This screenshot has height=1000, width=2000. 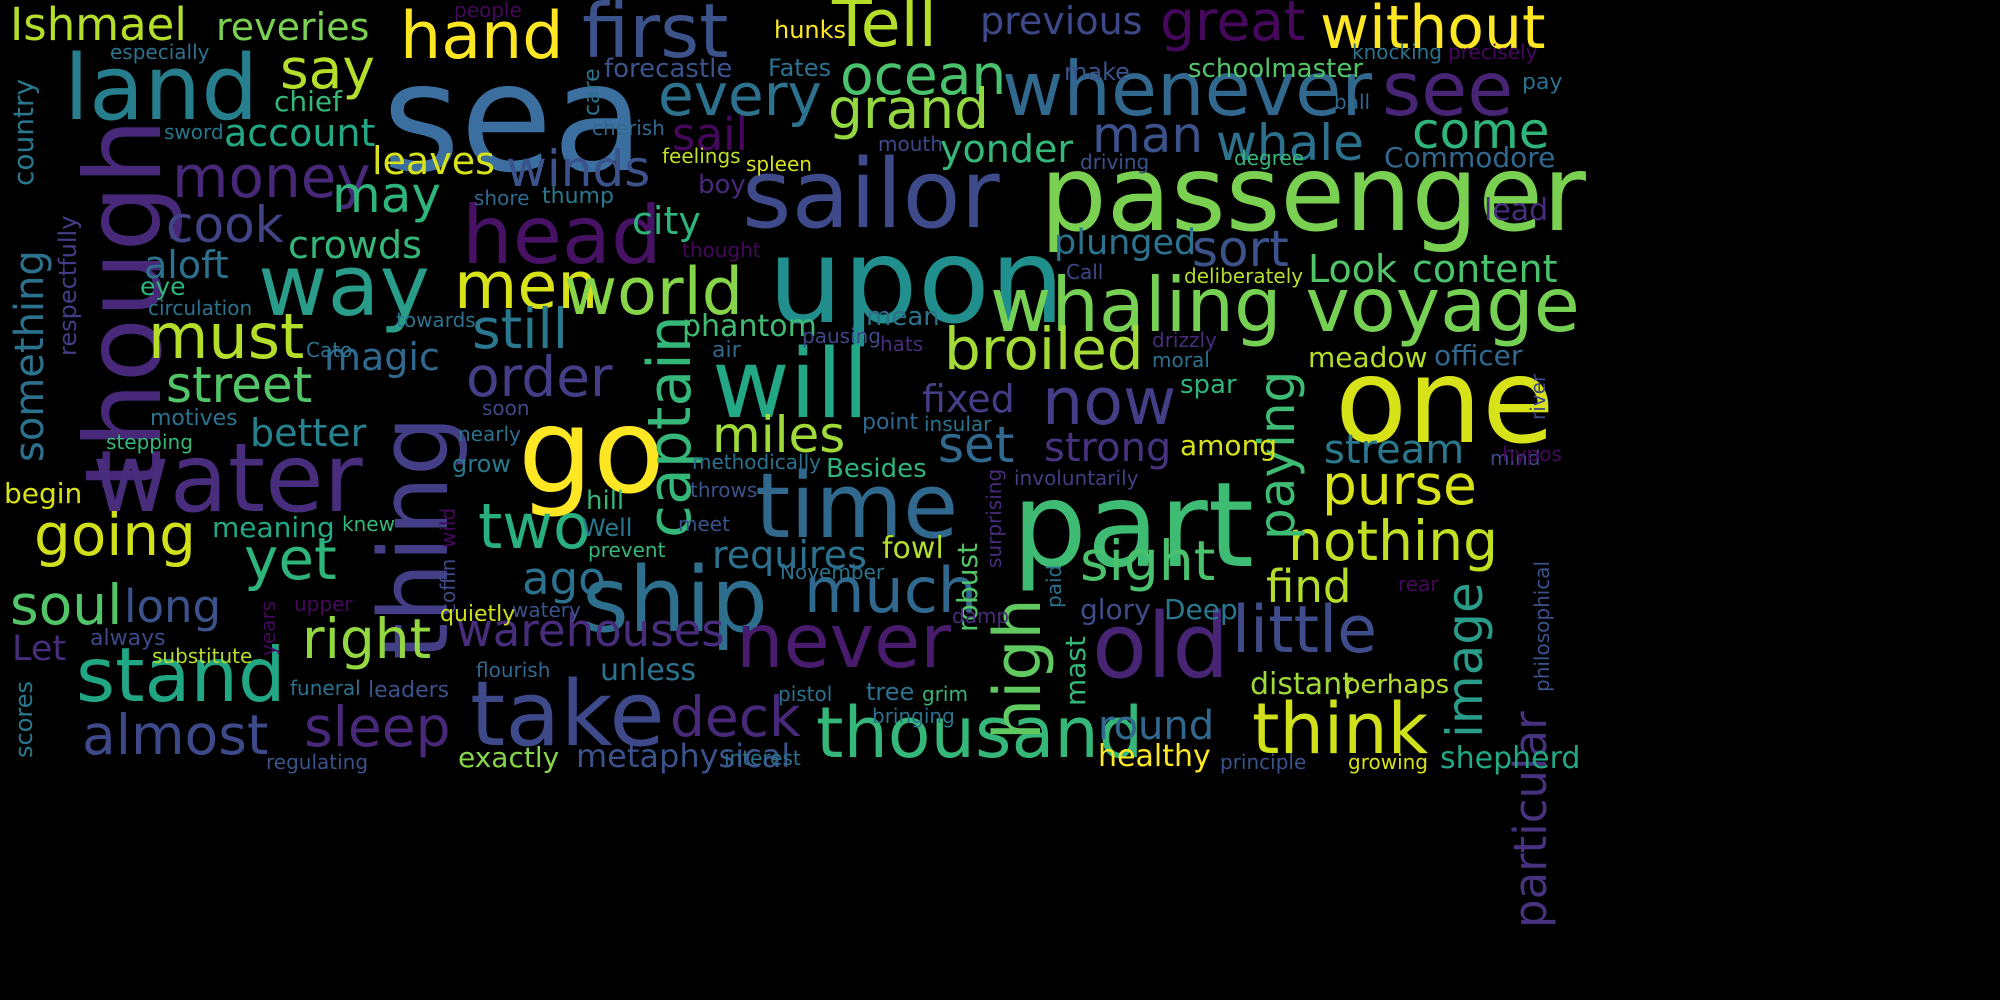 What do you see at coordinates (891, 590) in the screenshot?
I see `word: much` at bounding box center [891, 590].